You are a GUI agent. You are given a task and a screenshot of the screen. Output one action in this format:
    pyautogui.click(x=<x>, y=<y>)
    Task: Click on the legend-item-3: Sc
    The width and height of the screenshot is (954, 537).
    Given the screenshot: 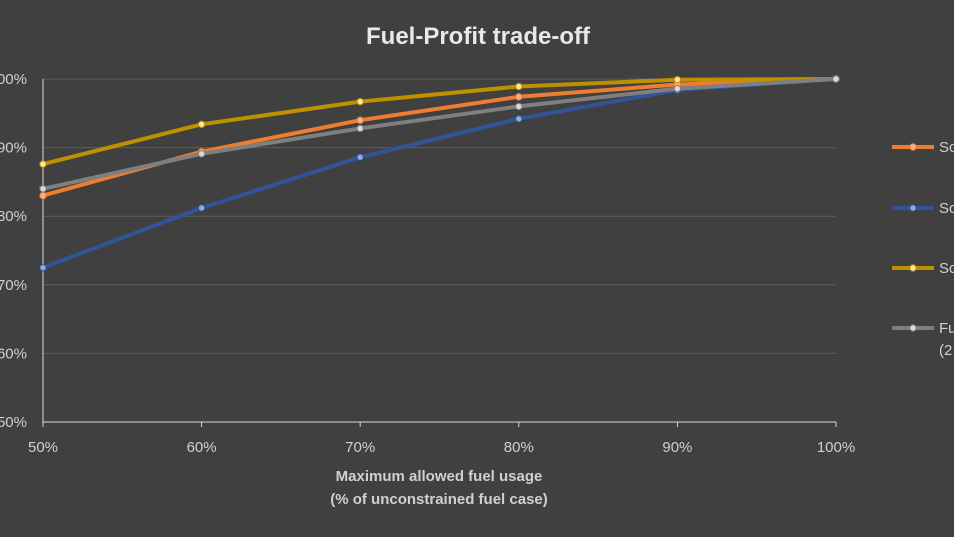 What is the action you would take?
    pyautogui.click(x=923, y=268)
    